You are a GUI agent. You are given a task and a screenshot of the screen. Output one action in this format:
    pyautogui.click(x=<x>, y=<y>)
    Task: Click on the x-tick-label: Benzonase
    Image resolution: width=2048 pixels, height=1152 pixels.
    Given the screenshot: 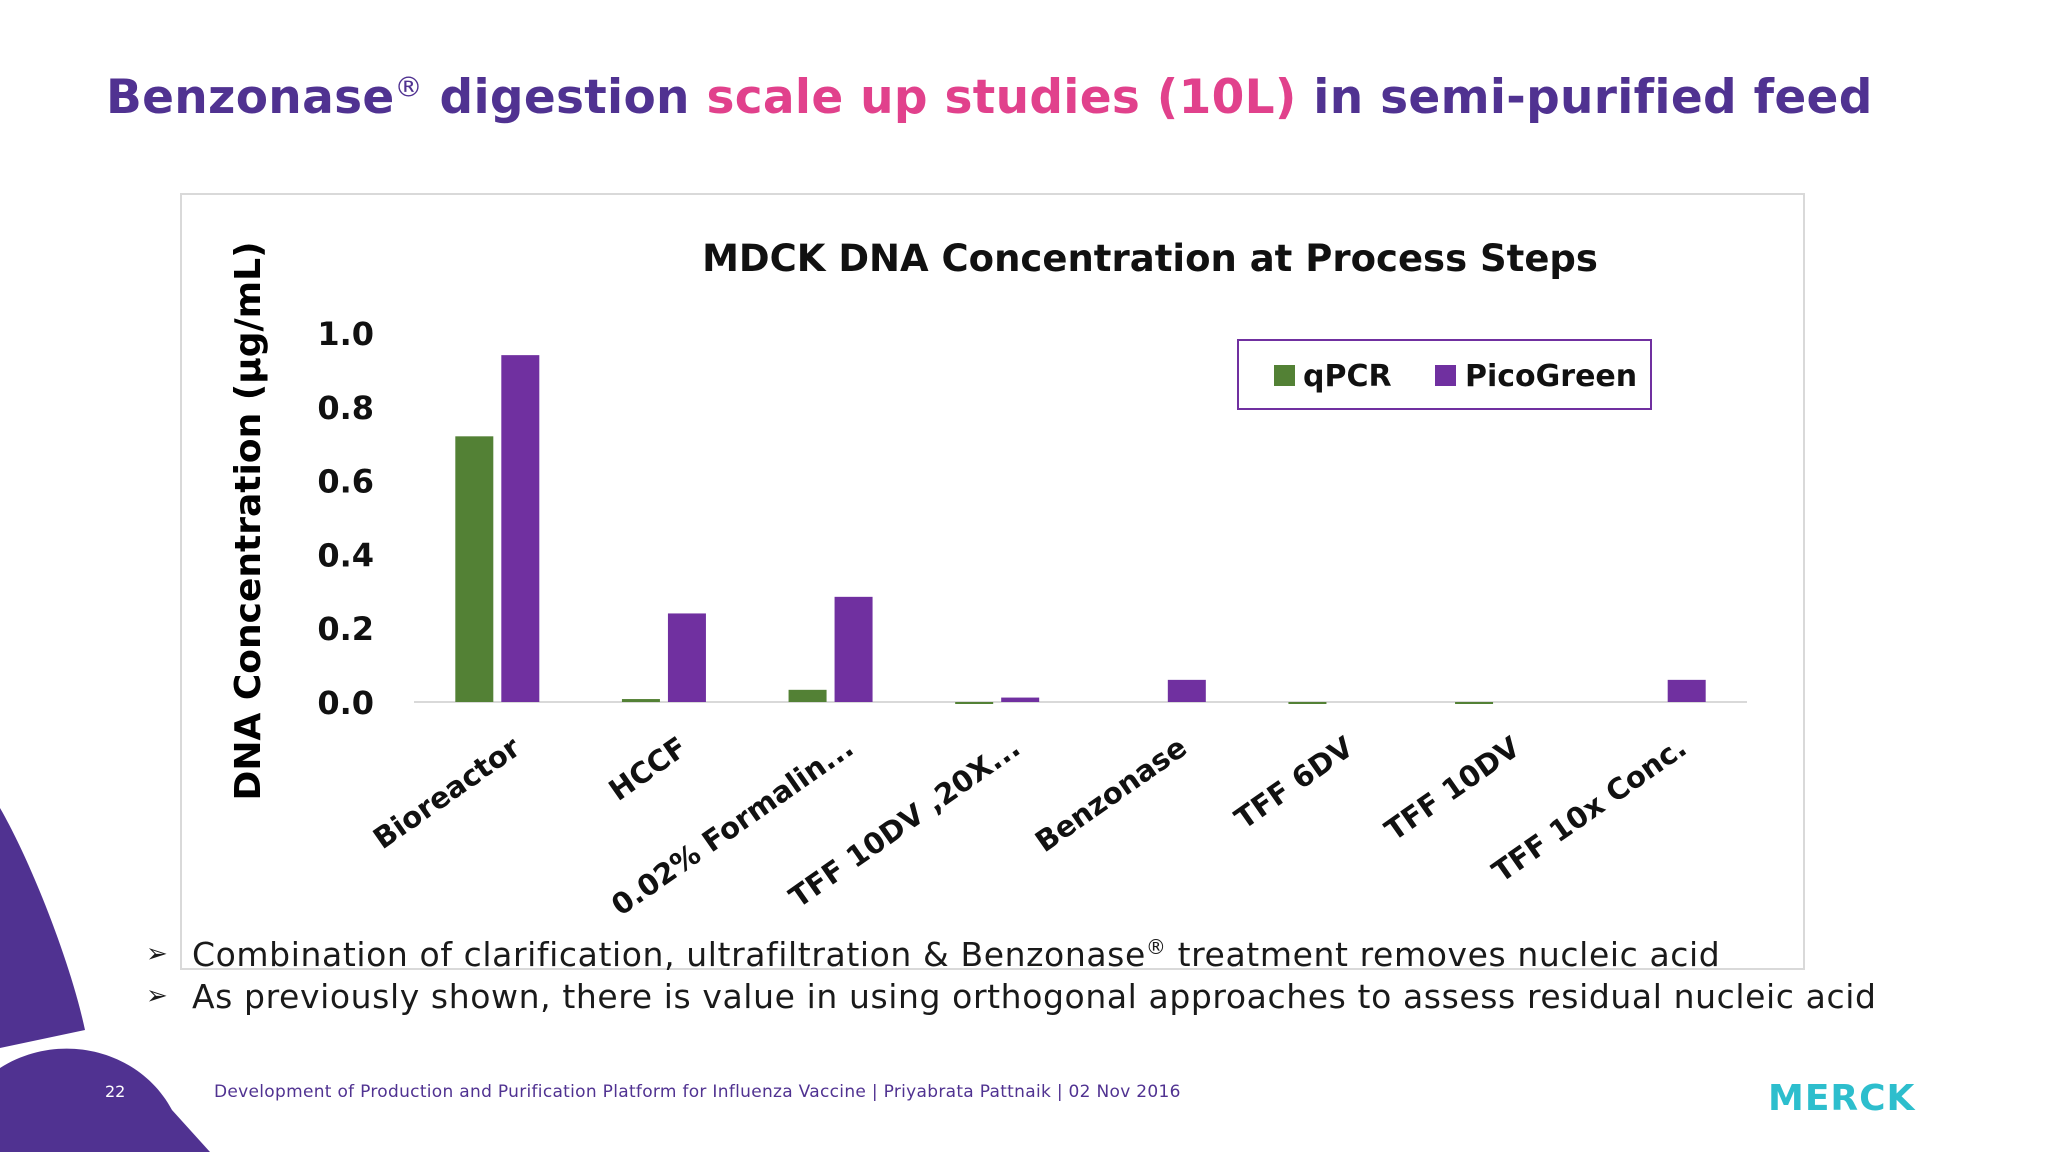 What is the action you would take?
    pyautogui.click(x=1111, y=794)
    